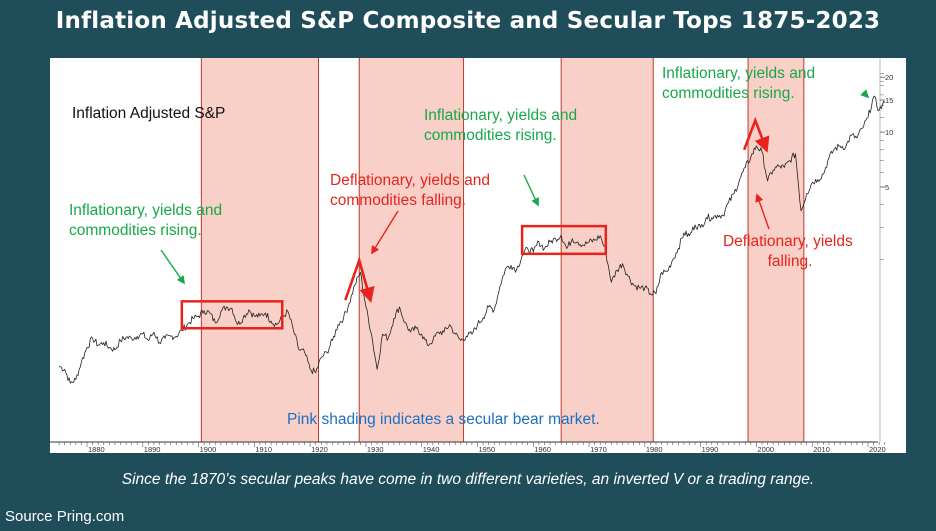  I want to click on x-tick-label-2000: 2000, so click(765, 449).